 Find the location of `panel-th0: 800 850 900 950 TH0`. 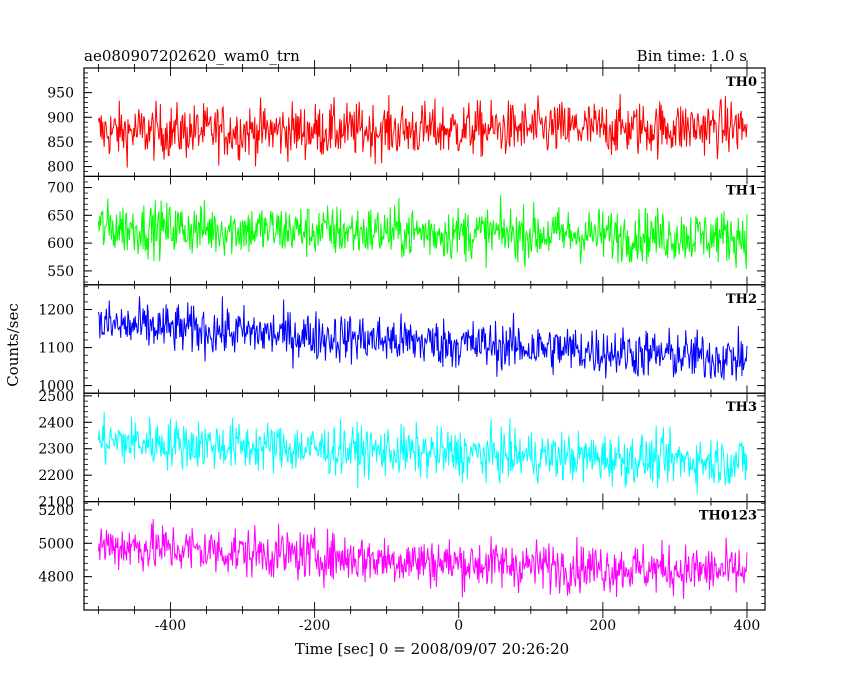

panel-th0: 800 850 900 950 TH0 is located at coordinates (406, 122).